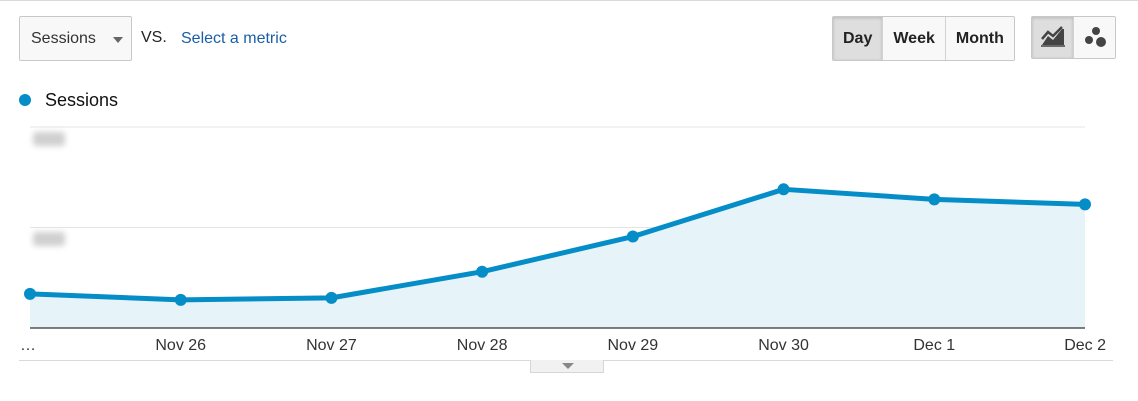 The height and width of the screenshot is (401, 1138). Describe the element at coordinates (783, 345) in the screenshot. I see `x-tick-label: Nov 30` at that location.